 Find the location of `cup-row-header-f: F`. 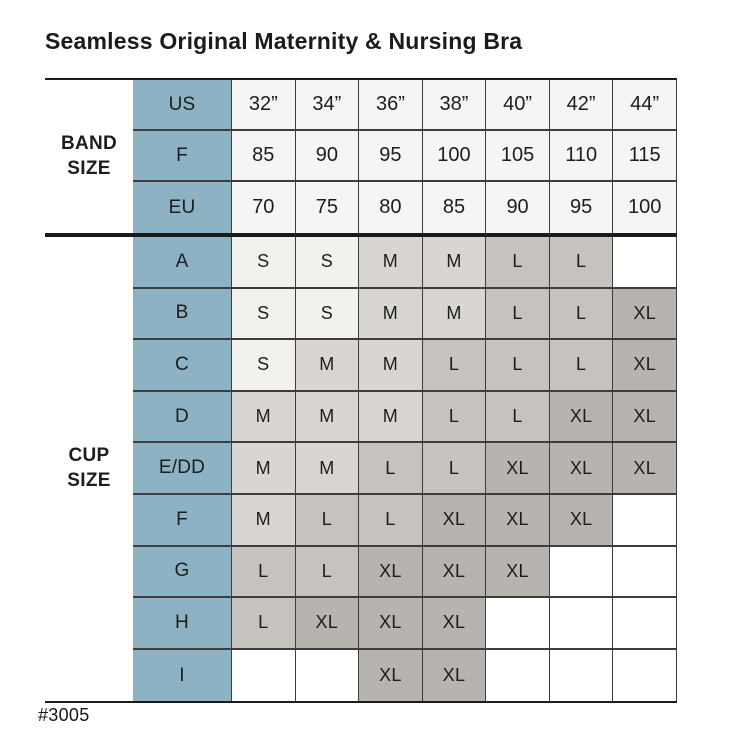

cup-row-header-f: F is located at coordinates (182, 520).